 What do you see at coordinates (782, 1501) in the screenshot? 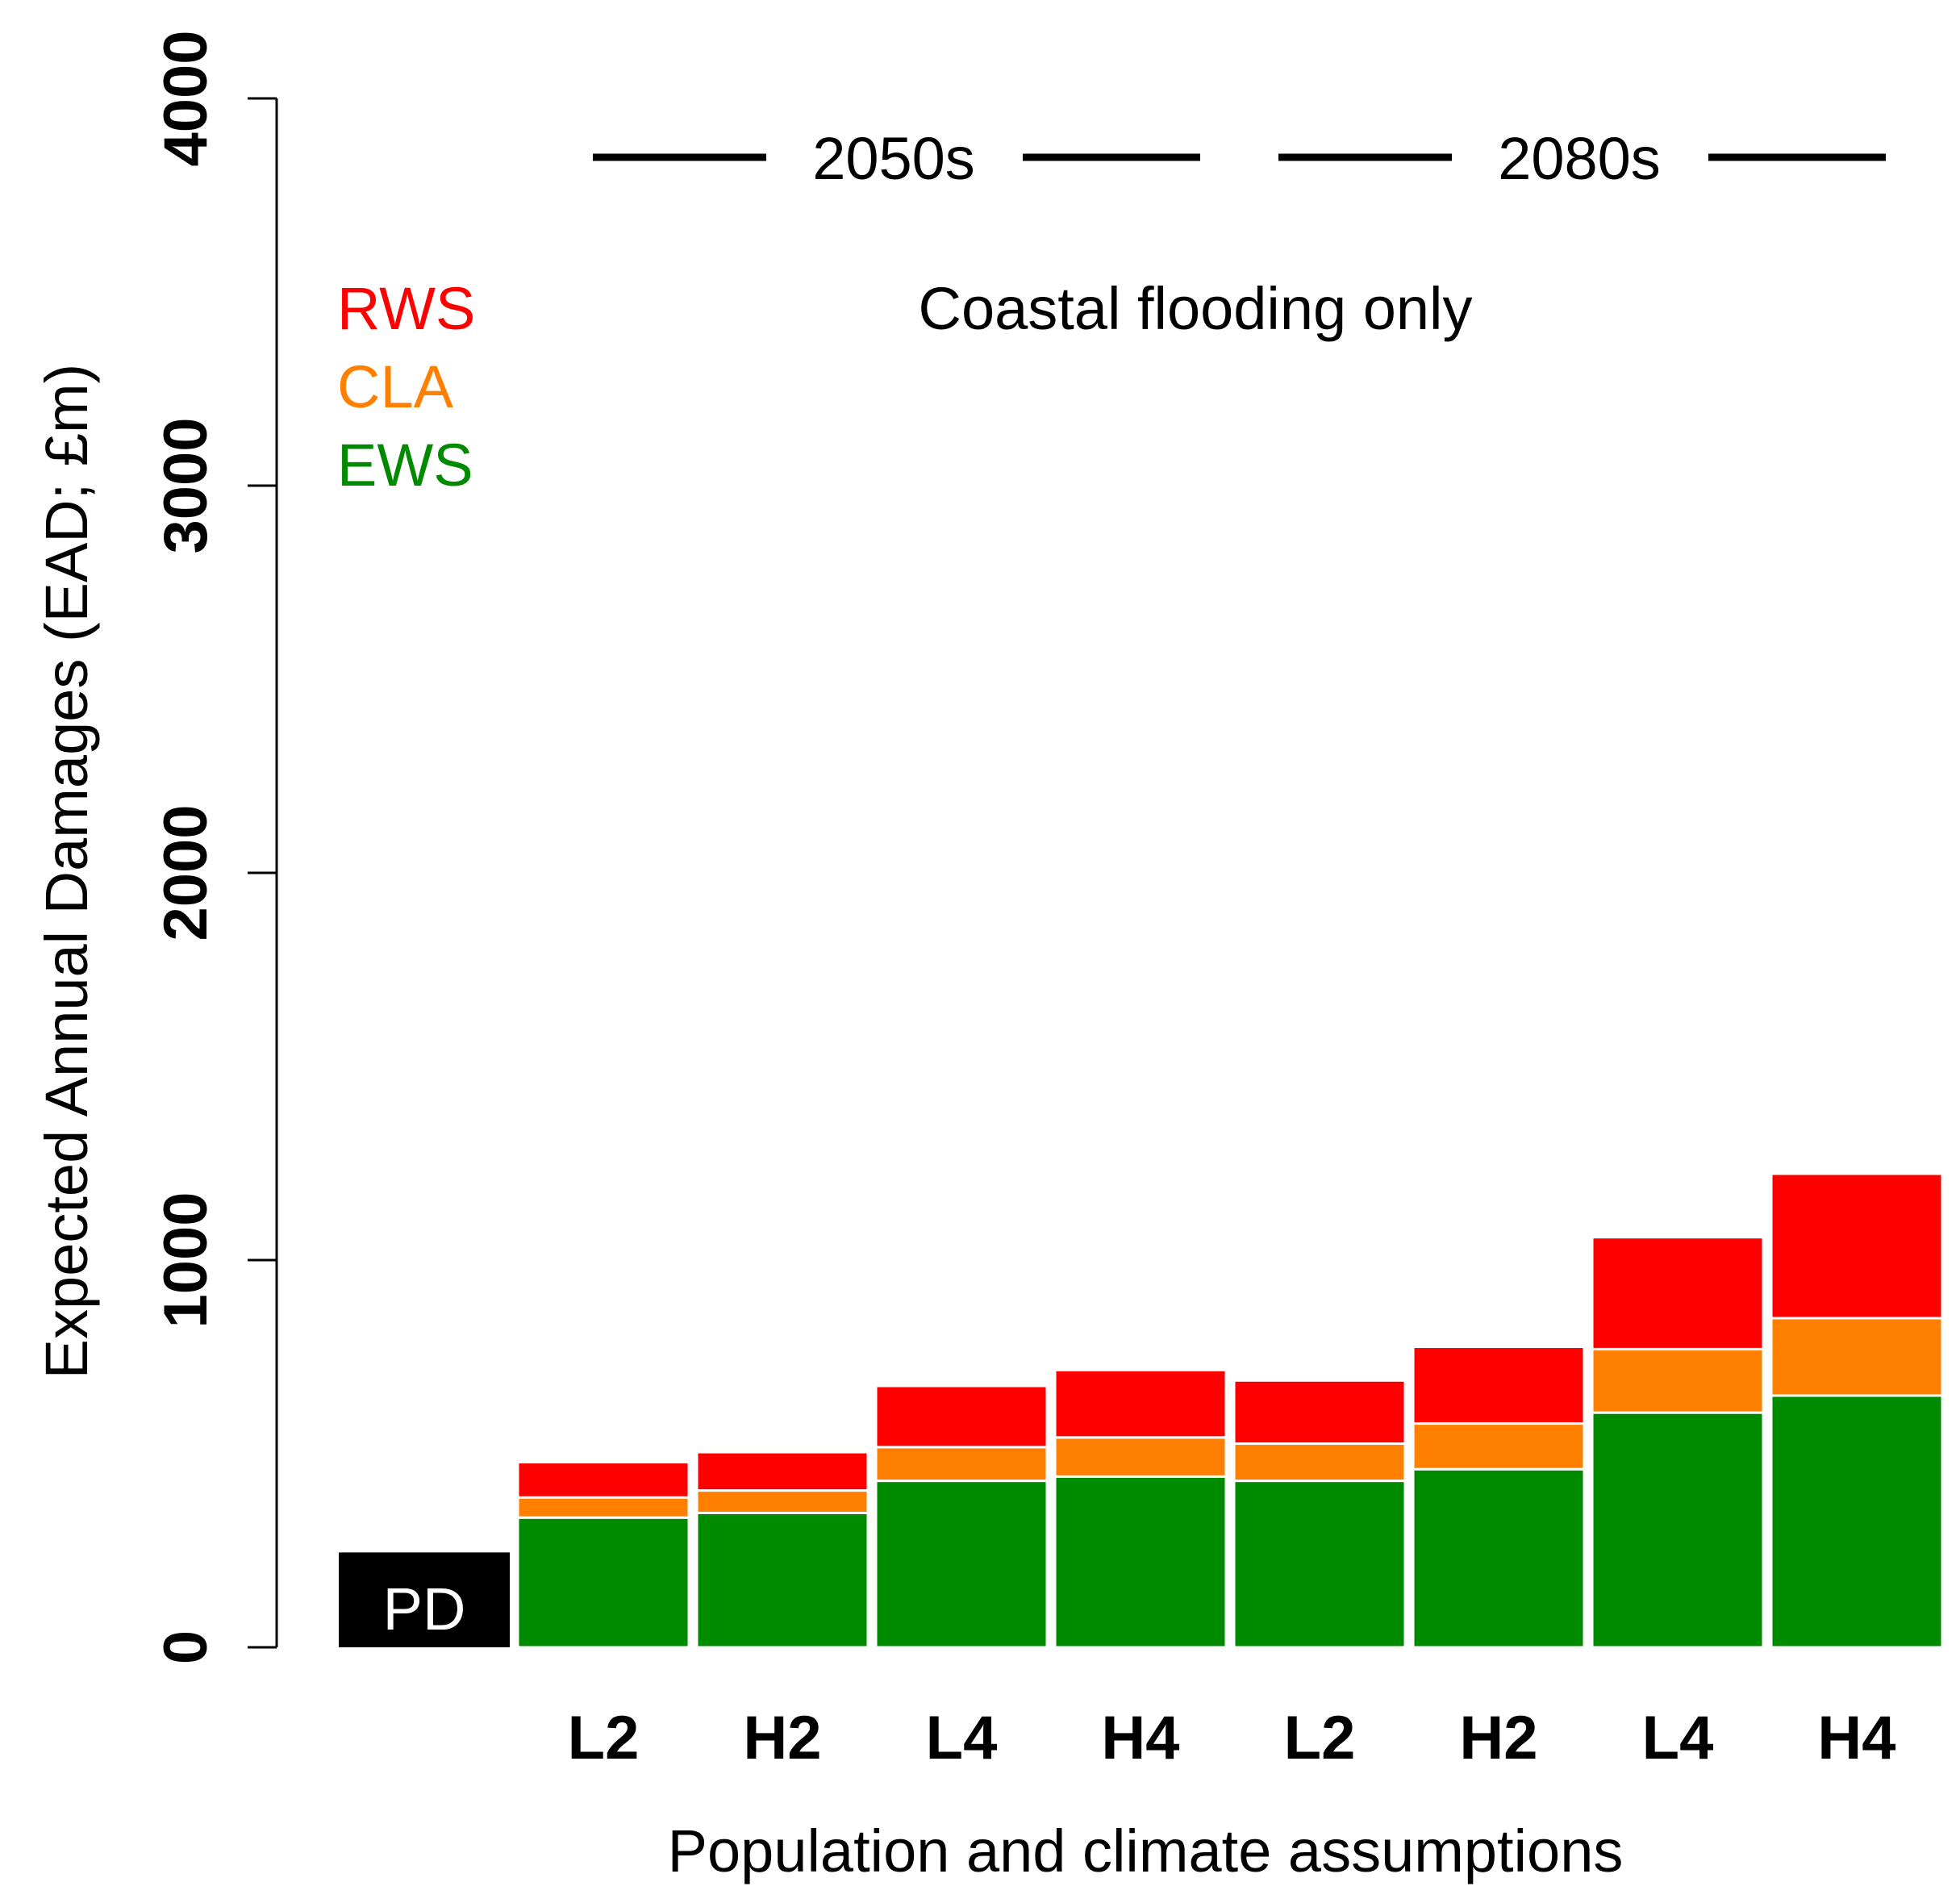
I see `bar-2-cla` at bounding box center [782, 1501].